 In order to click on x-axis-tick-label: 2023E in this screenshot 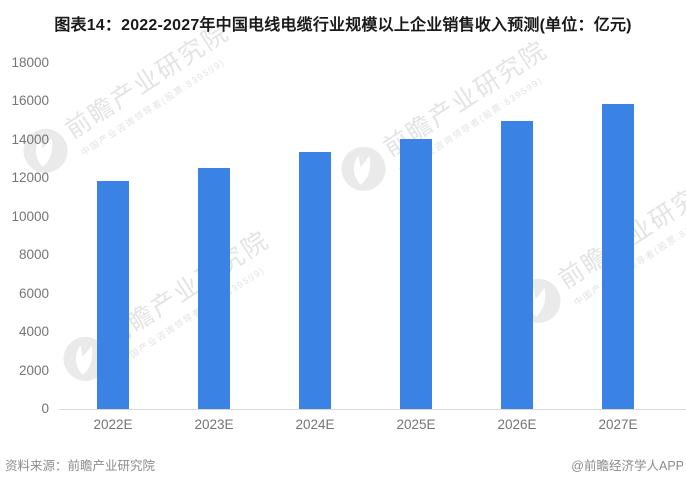, I will do `click(214, 424)`.